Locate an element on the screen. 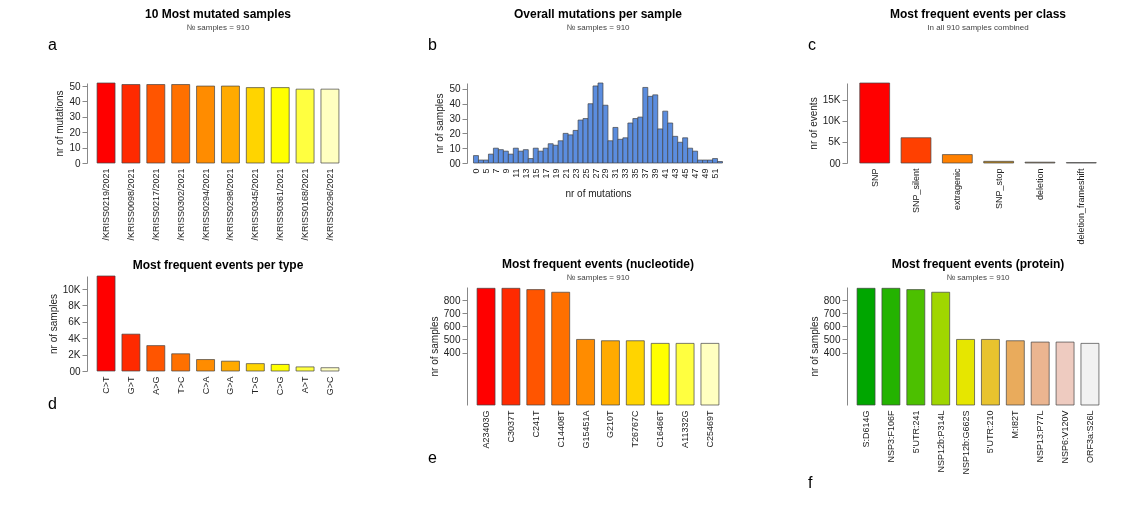 The height and width of the screenshot is (519, 1139). x-tick-label: ORF3a:S26L is located at coordinates (1089, 437).